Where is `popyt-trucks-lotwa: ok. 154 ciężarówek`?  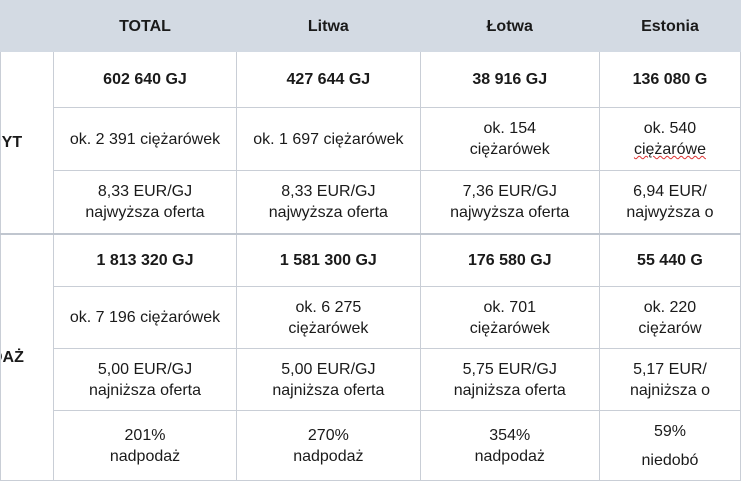
popyt-trucks-lotwa: ok. 154 ciężarówek is located at coordinates (509, 139).